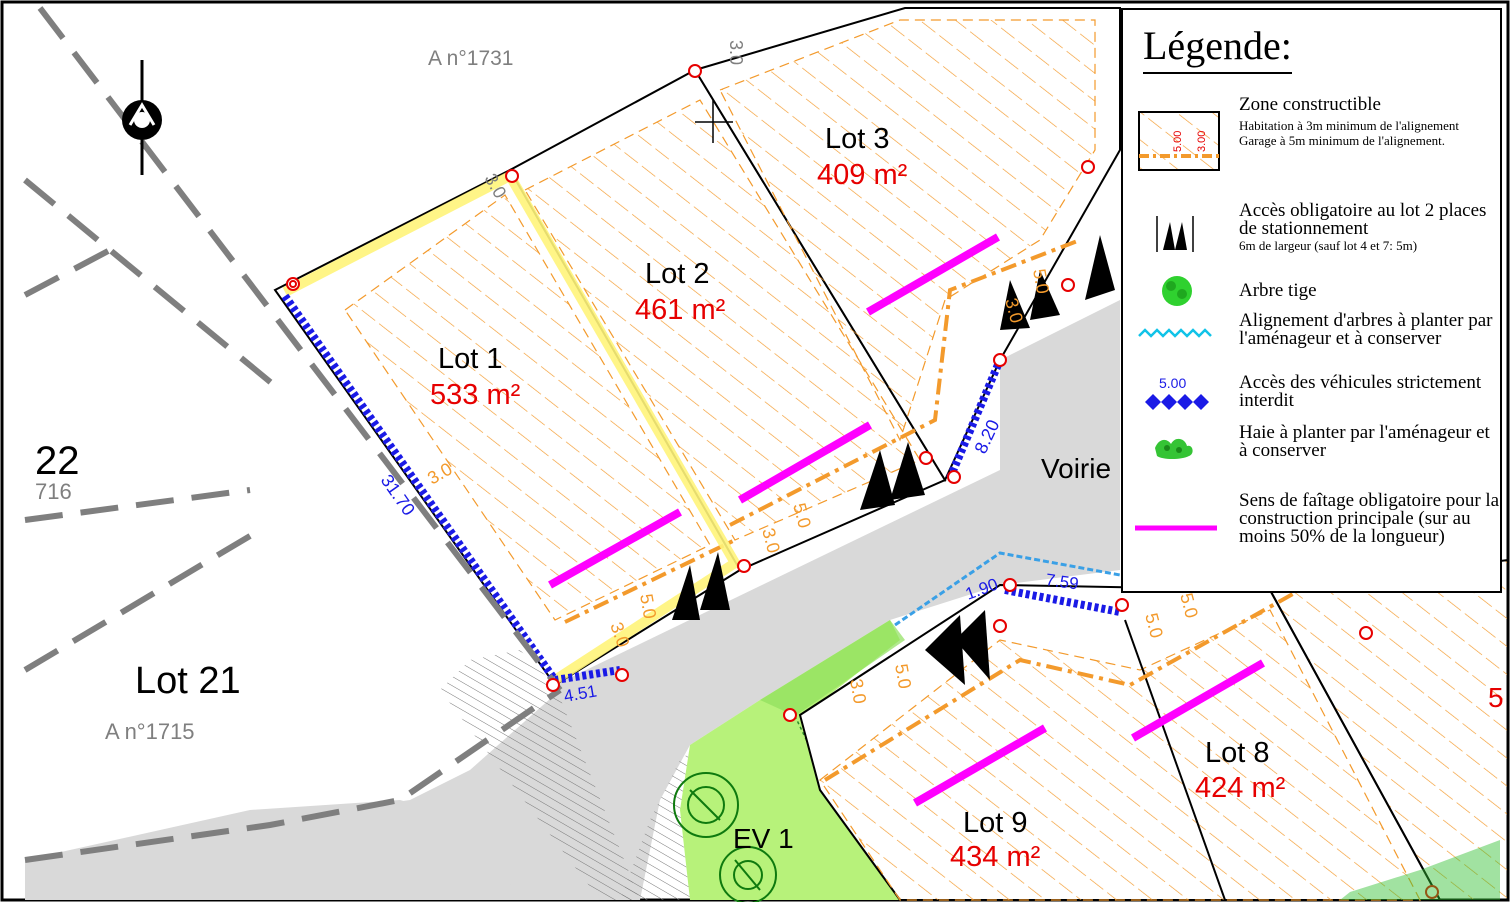  I want to click on lot-3-label: Lot 3, so click(857, 139).